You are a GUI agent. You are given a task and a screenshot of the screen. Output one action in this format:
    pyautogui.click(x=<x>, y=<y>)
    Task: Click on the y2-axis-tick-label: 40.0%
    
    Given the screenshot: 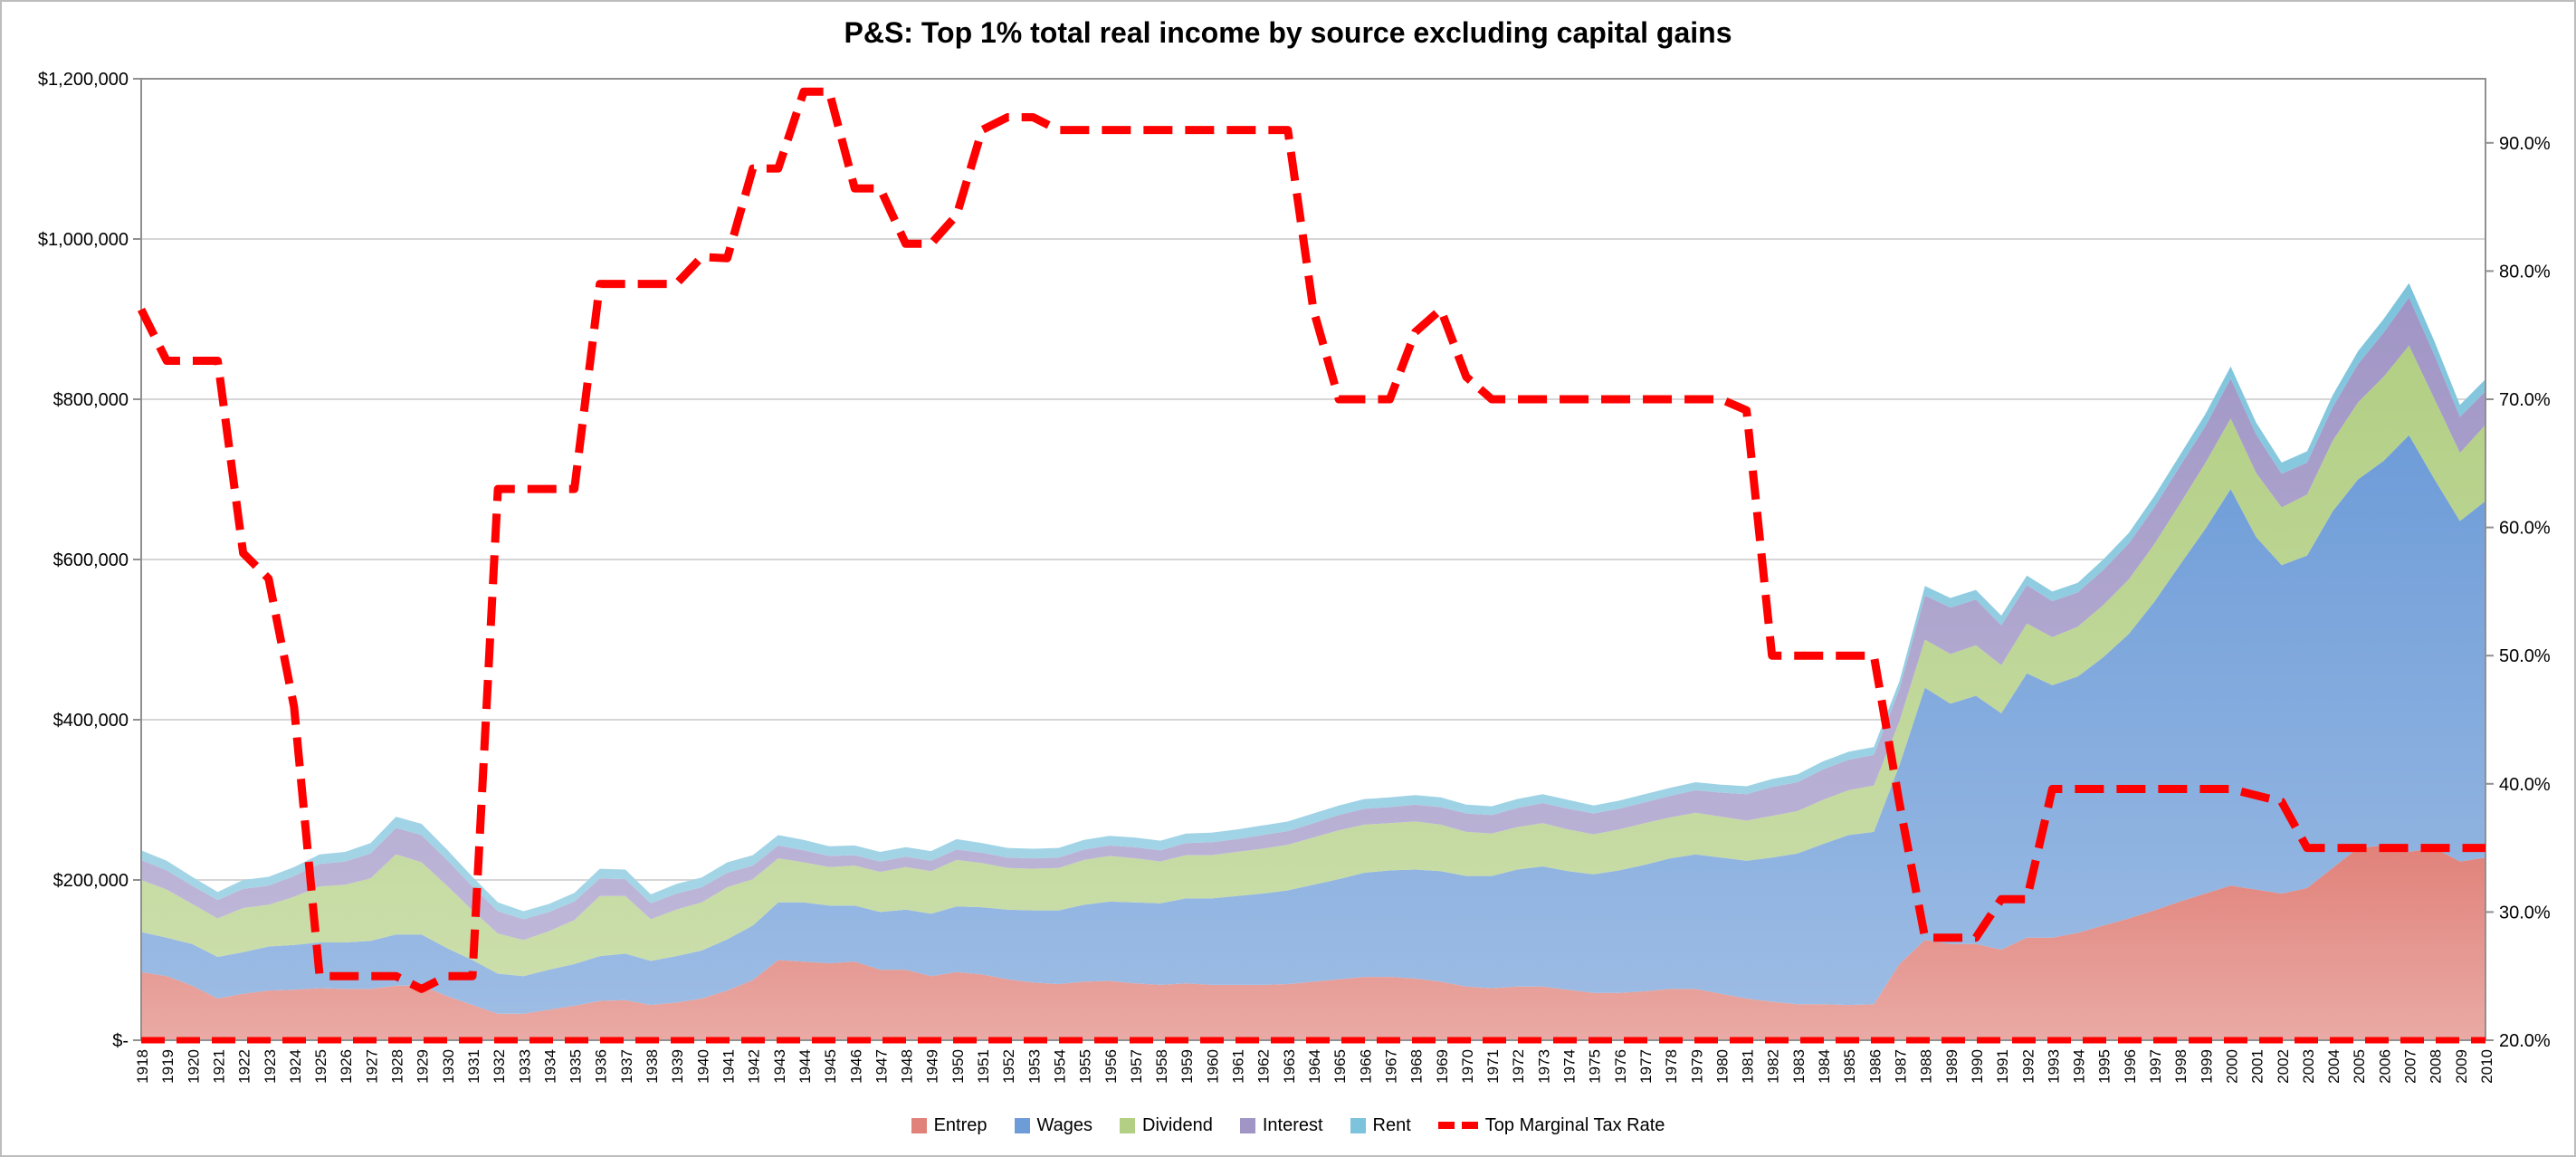 What is the action you would take?
    pyautogui.click(x=2525, y=785)
    